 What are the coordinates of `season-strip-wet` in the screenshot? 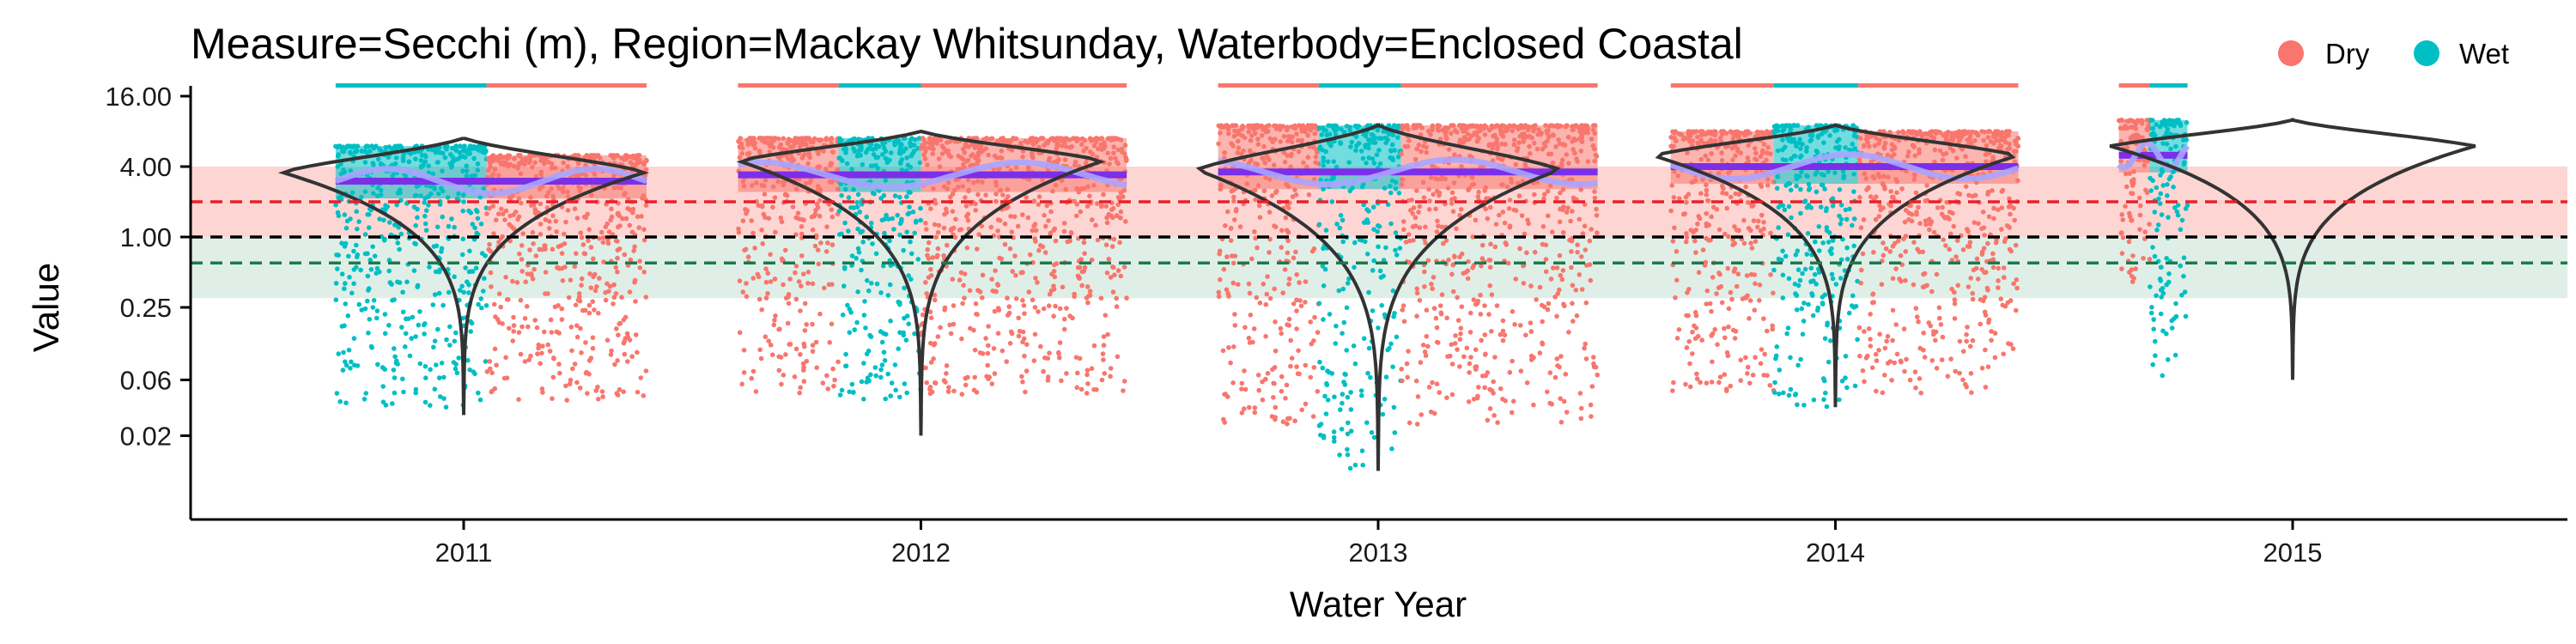 It's located at (1816, 85).